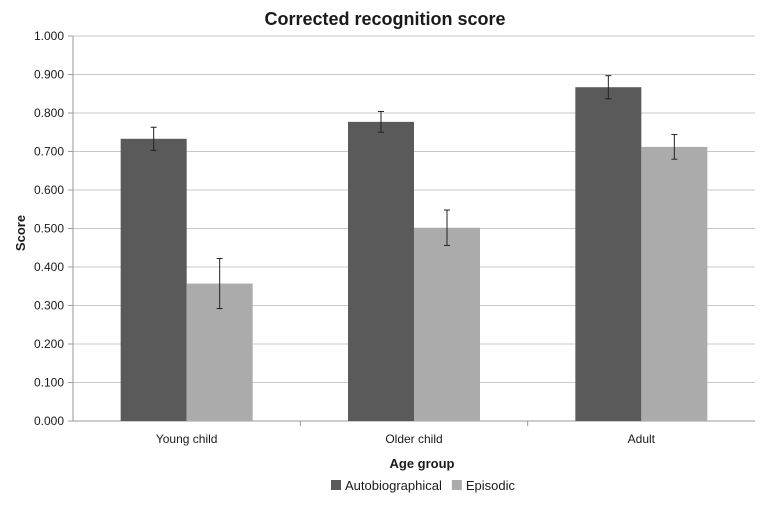  What do you see at coordinates (49, 383) in the screenshot?
I see `y-tick-label: 0.100` at bounding box center [49, 383].